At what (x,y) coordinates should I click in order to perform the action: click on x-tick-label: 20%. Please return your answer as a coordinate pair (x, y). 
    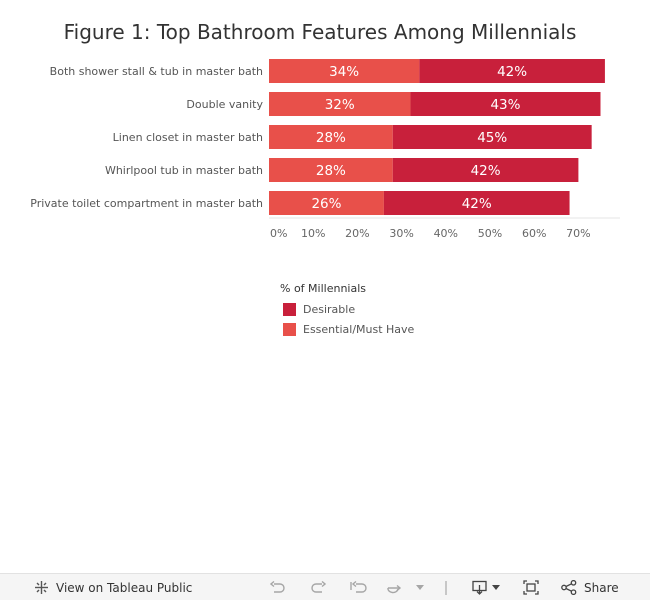
    Looking at the image, I should click on (357, 233).